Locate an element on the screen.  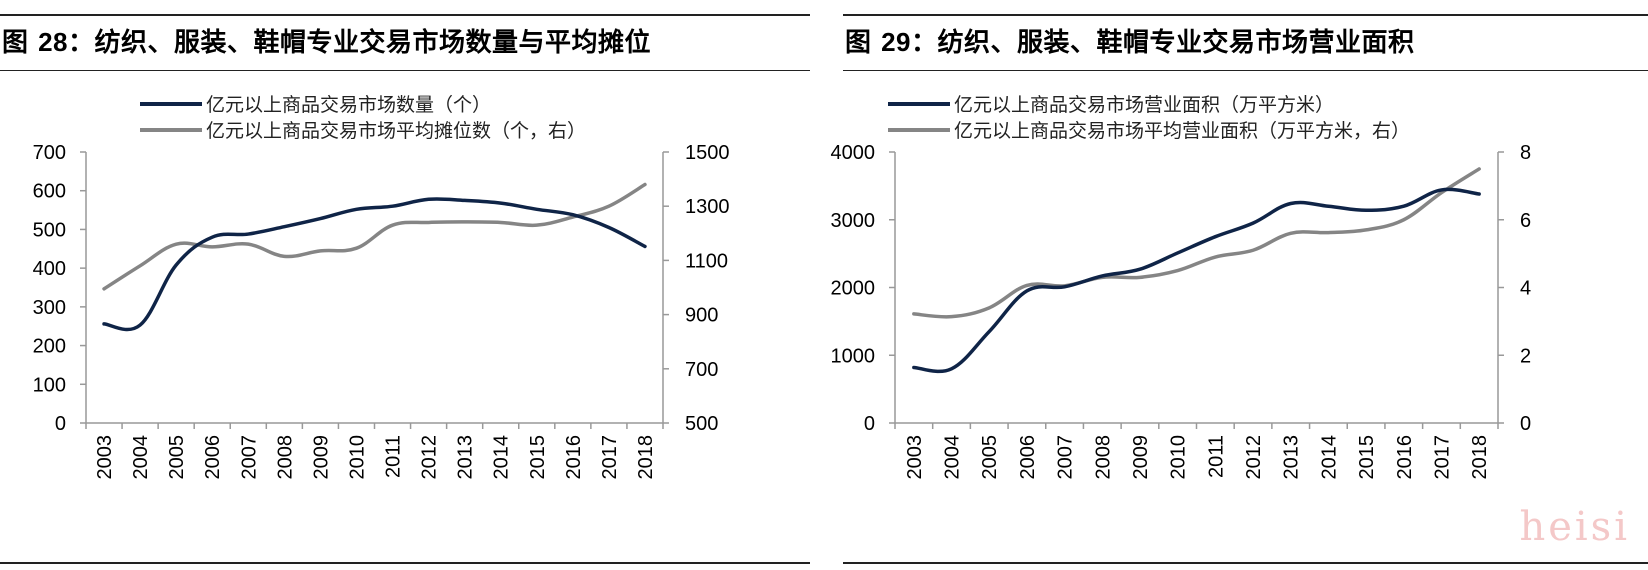
y-right-tick-label: 4 is located at coordinates (1525, 289).